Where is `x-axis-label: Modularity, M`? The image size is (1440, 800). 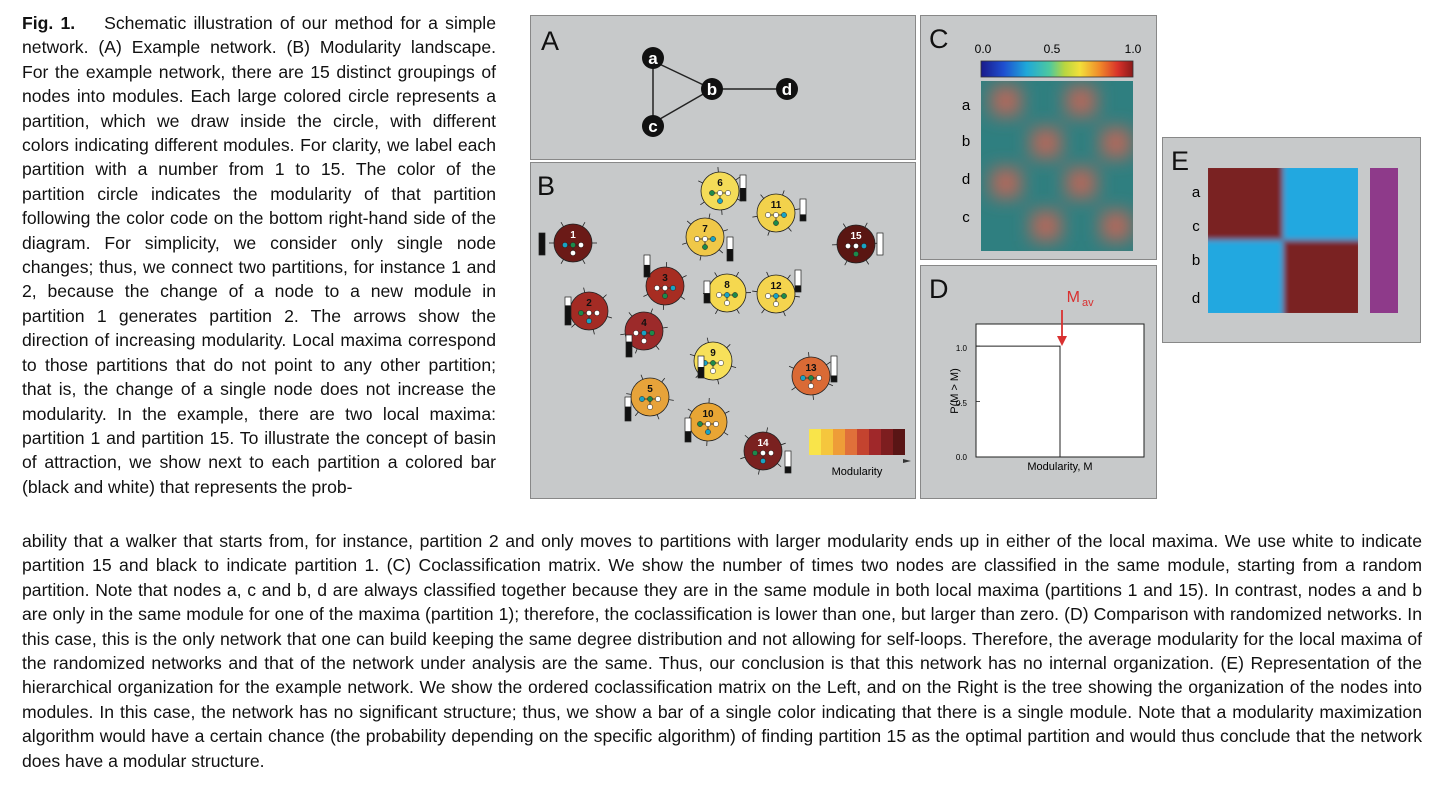
x-axis-label: Modularity, M is located at coordinates (1059, 467).